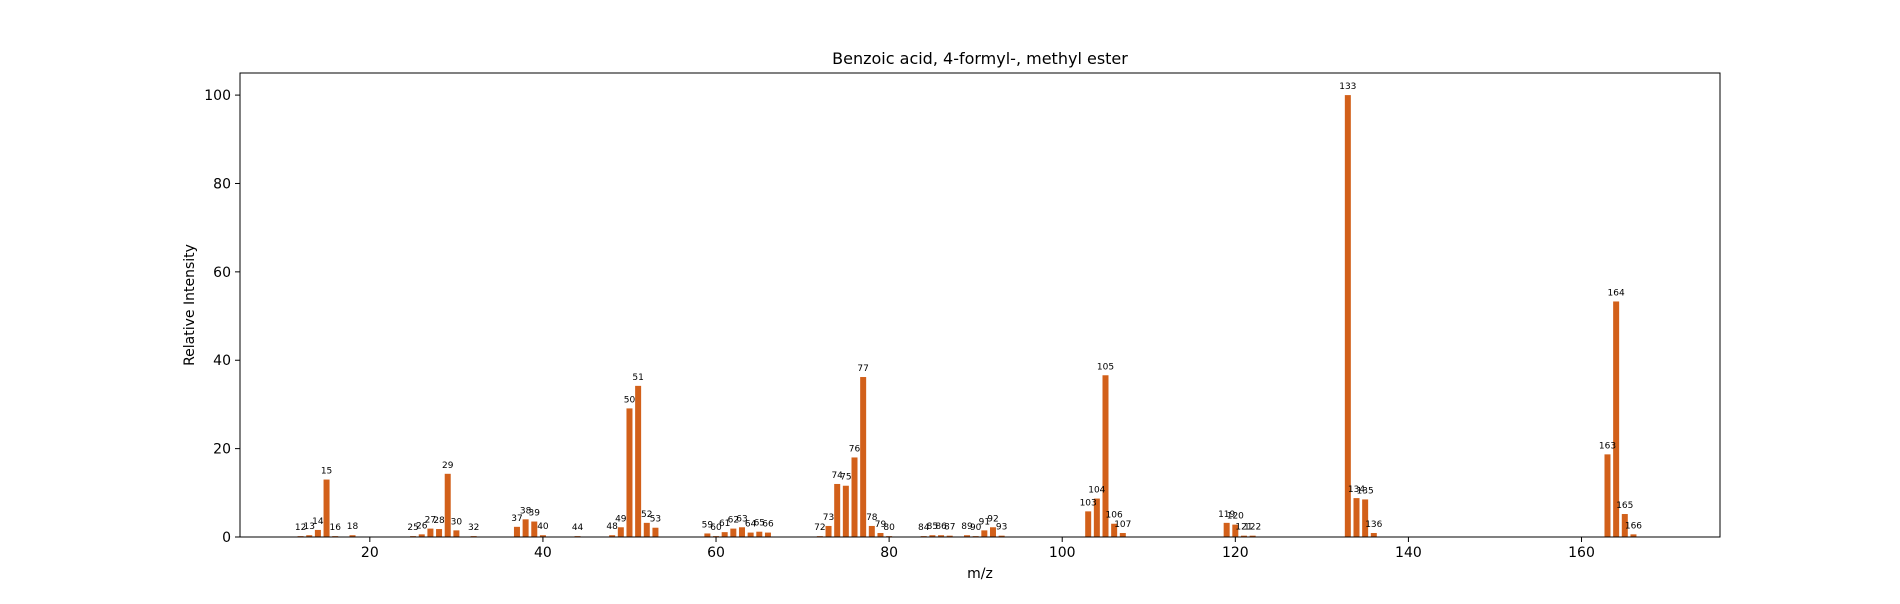  What do you see at coordinates (1633, 526) in the screenshot?
I see `bar-label-mz-166: 166` at bounding box center [1633, 526].